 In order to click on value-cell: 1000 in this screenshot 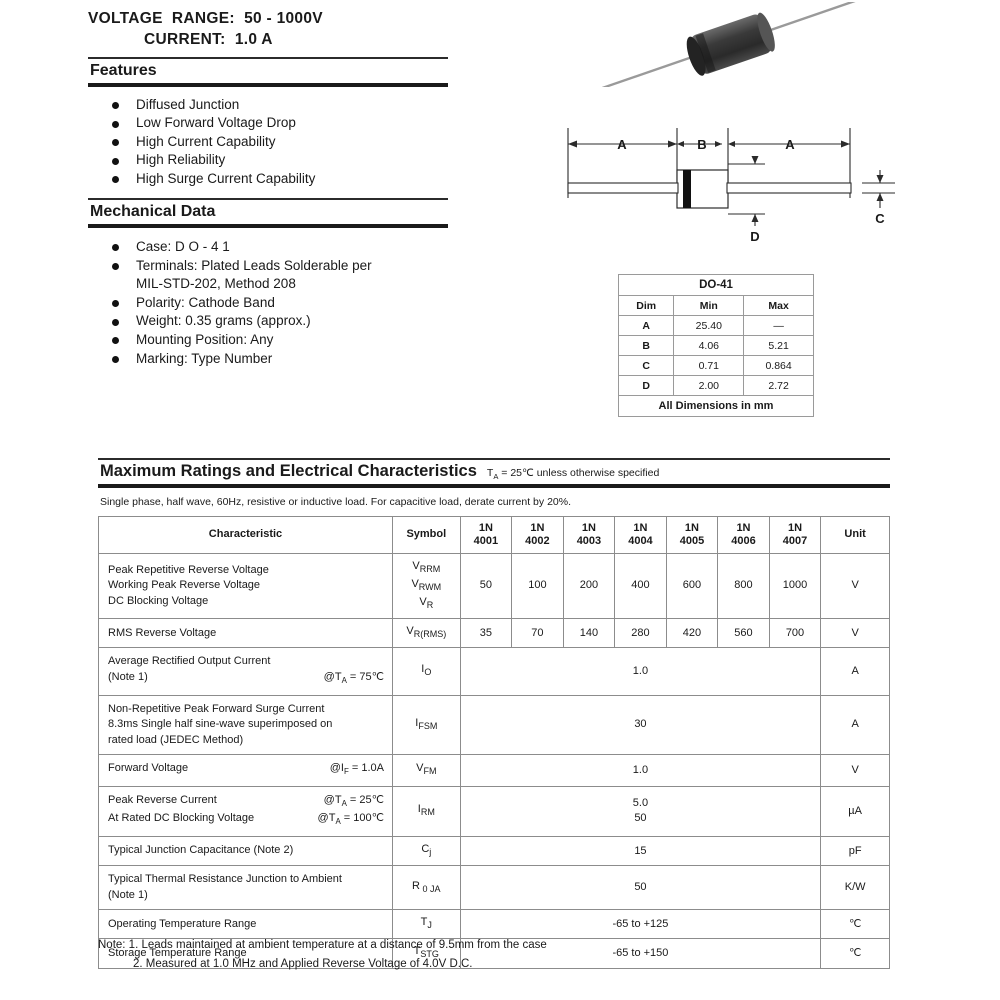, I will do `click(795, 586)`.